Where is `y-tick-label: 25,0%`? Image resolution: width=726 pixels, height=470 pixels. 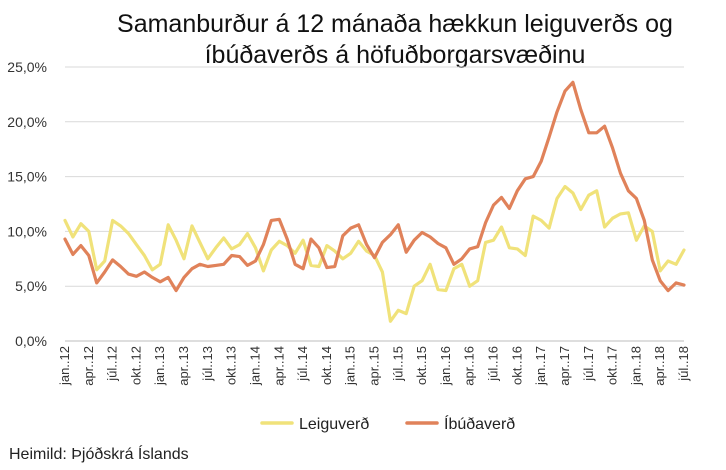
y-tick-label: 25,0% is located at coordinates (27, 67).